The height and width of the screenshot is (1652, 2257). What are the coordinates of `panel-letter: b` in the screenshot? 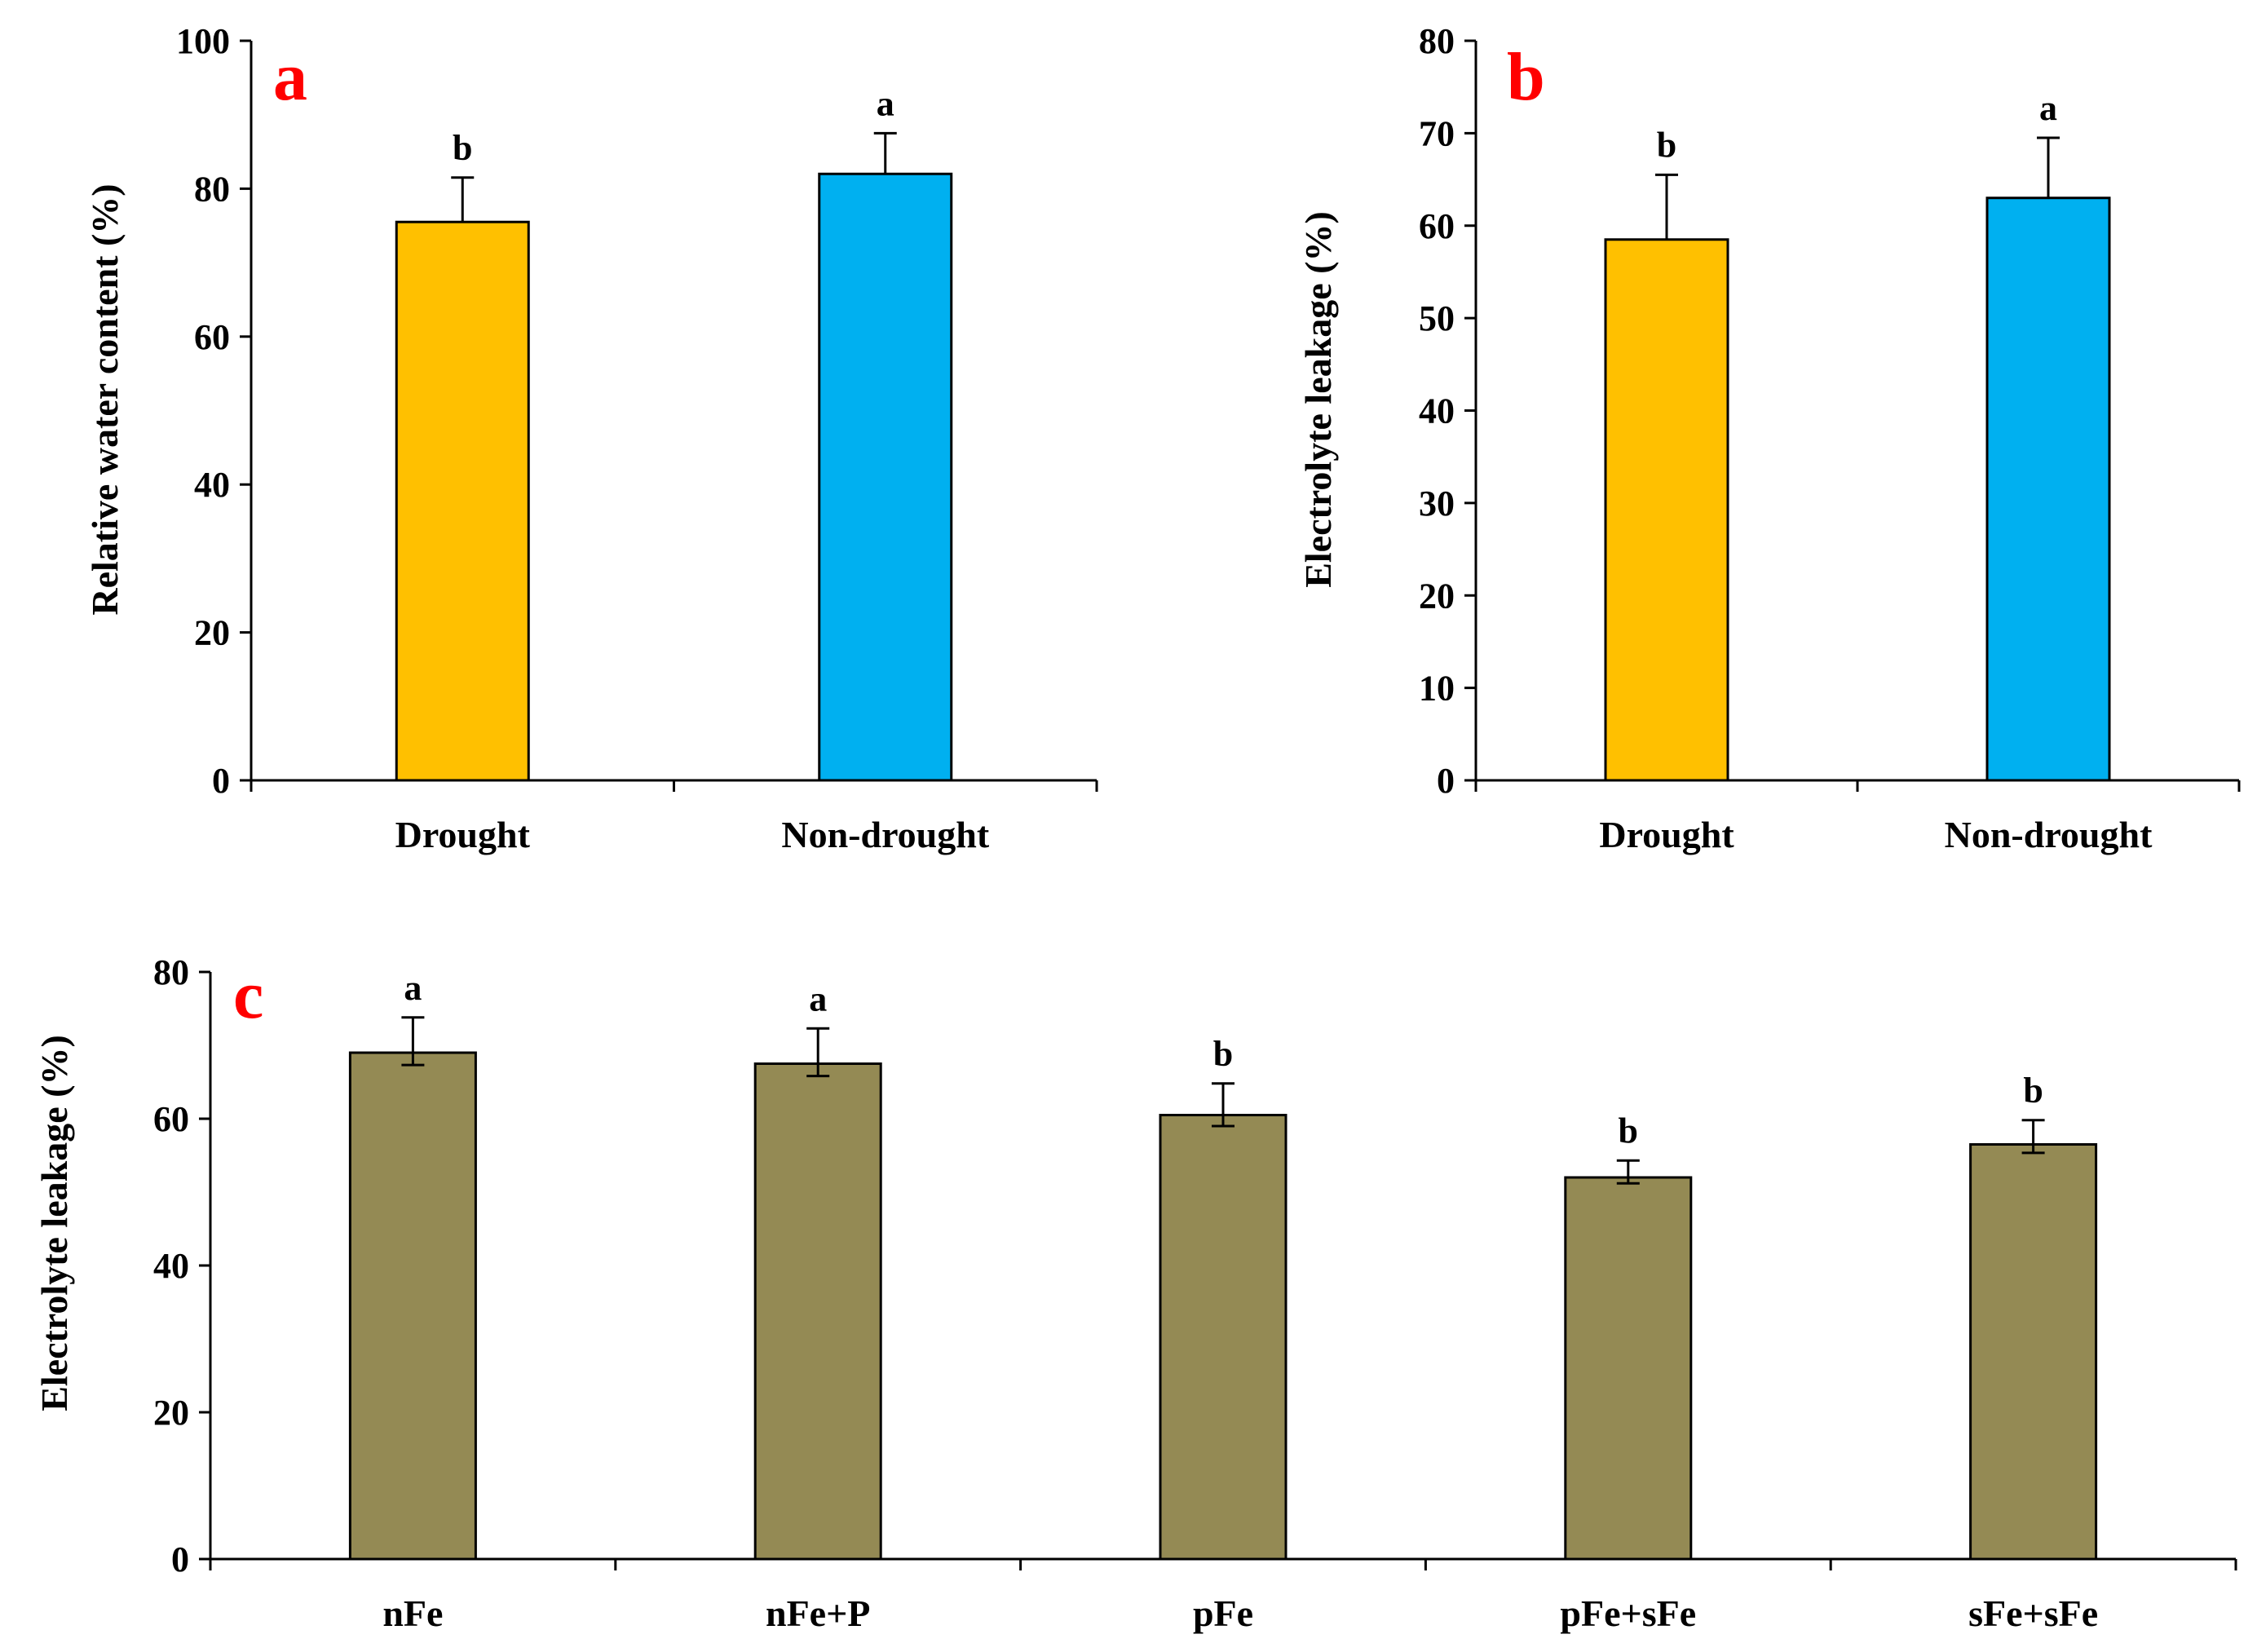 It's located at (1526, 77).